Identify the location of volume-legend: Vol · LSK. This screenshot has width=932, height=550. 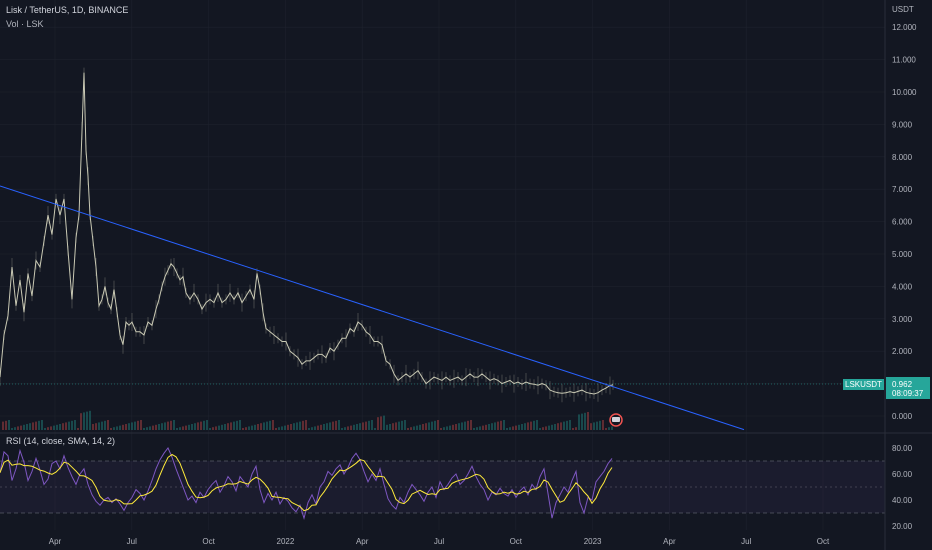
(25, 24).